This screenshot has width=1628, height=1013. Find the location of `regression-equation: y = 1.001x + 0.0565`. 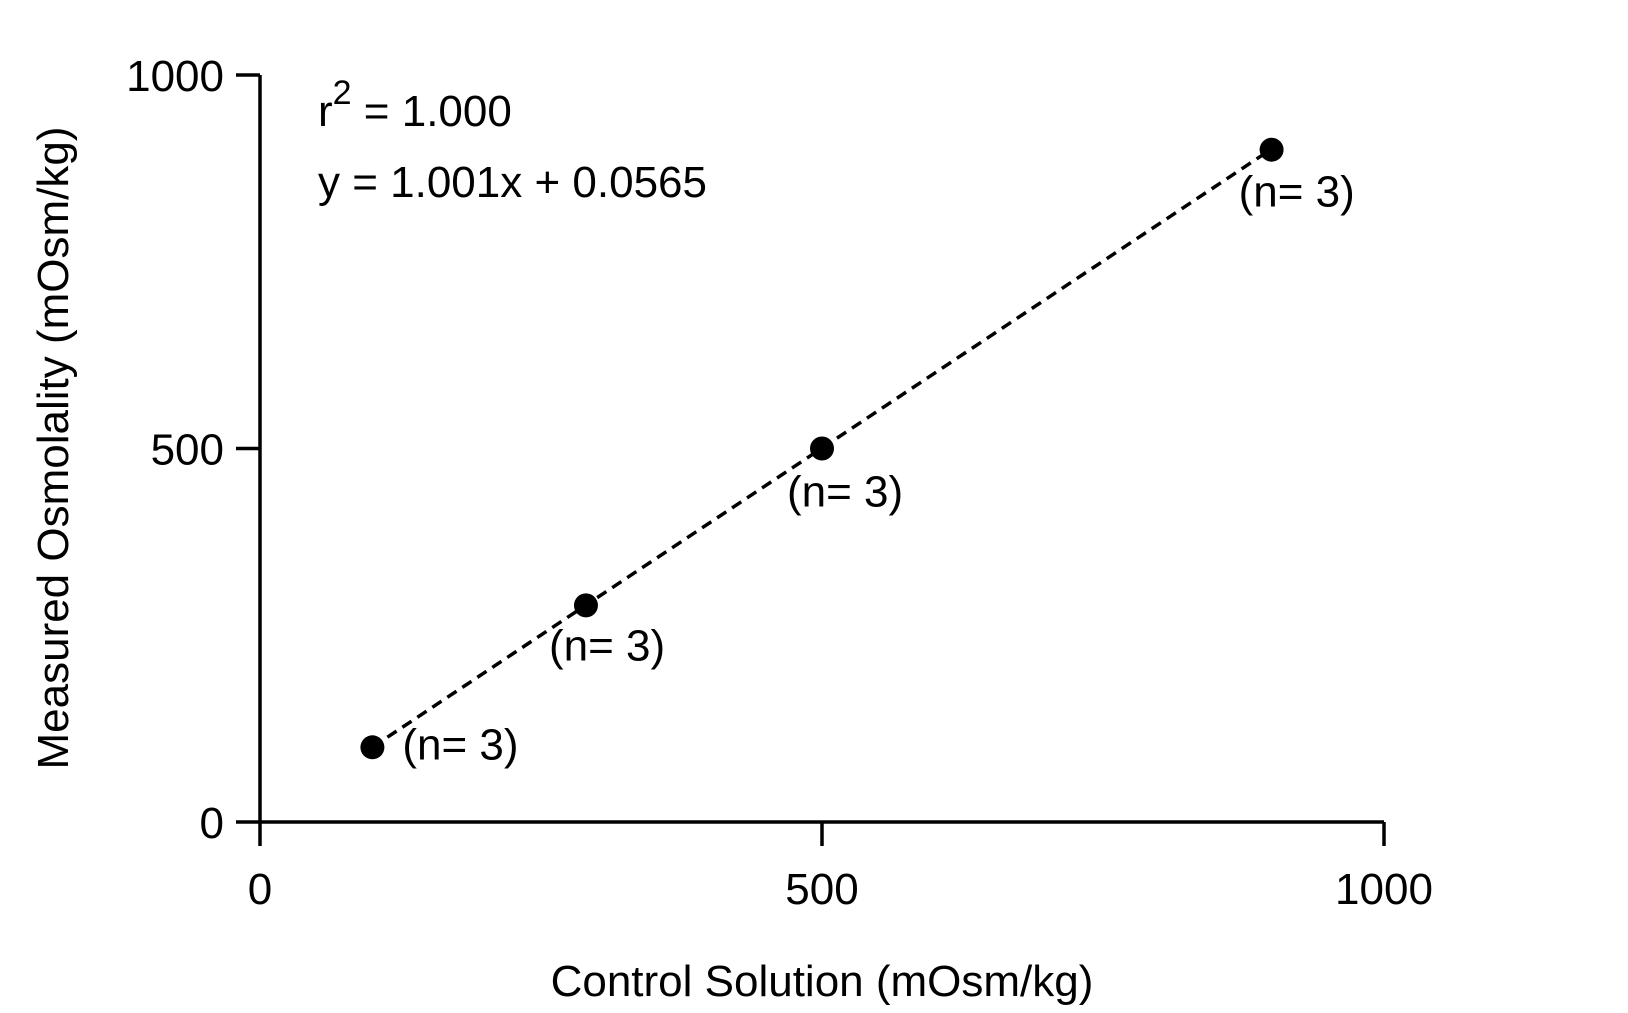

regression-equation: y = 1.001x + 0.0565 is located at coordinates (512, 182).